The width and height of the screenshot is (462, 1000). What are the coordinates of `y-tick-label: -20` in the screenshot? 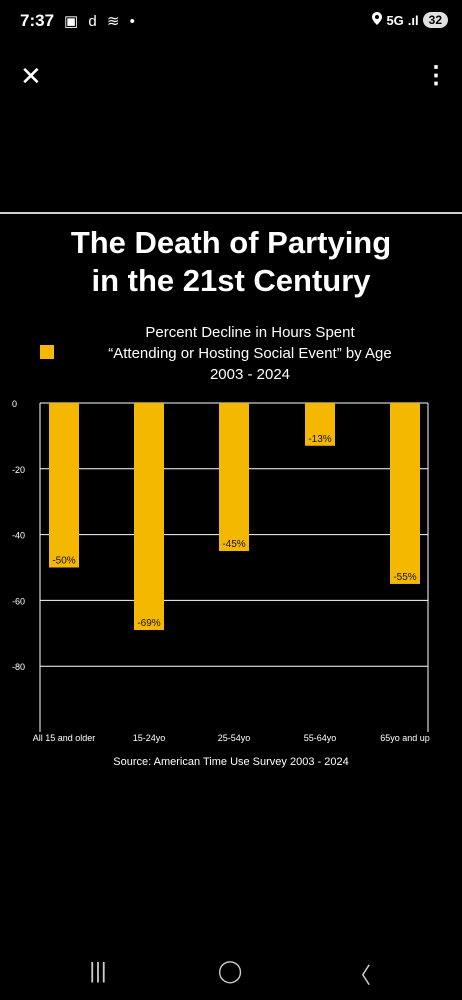 It's located at (18, 470).